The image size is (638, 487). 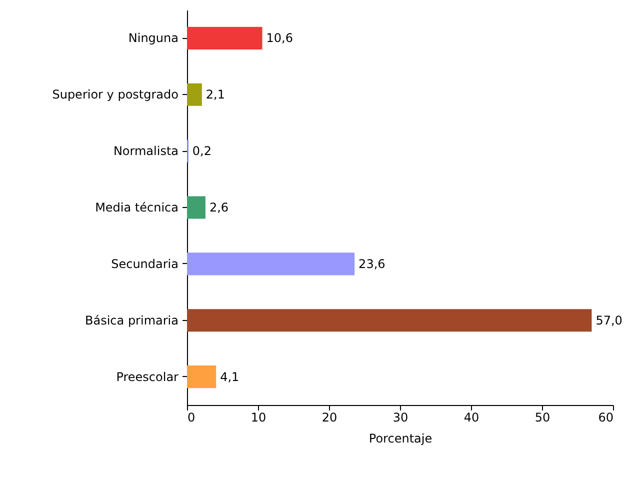 What do you see at coordinates (115, 95) in the screenshot?
I see `y-tick-label: Superior y postgrado` at bounding box center [115, 95].